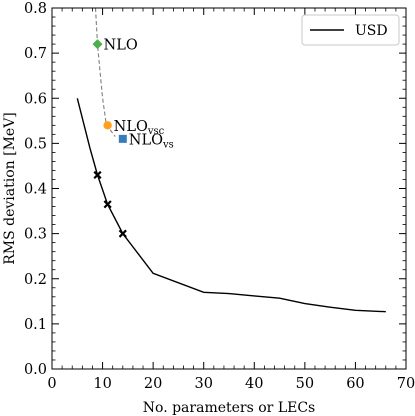 The width and height of the screenshot is (415, 416). Describe the element at coordinates (35, 99) in the screenshot. I see `y-tick-label: 0.6` at that location.